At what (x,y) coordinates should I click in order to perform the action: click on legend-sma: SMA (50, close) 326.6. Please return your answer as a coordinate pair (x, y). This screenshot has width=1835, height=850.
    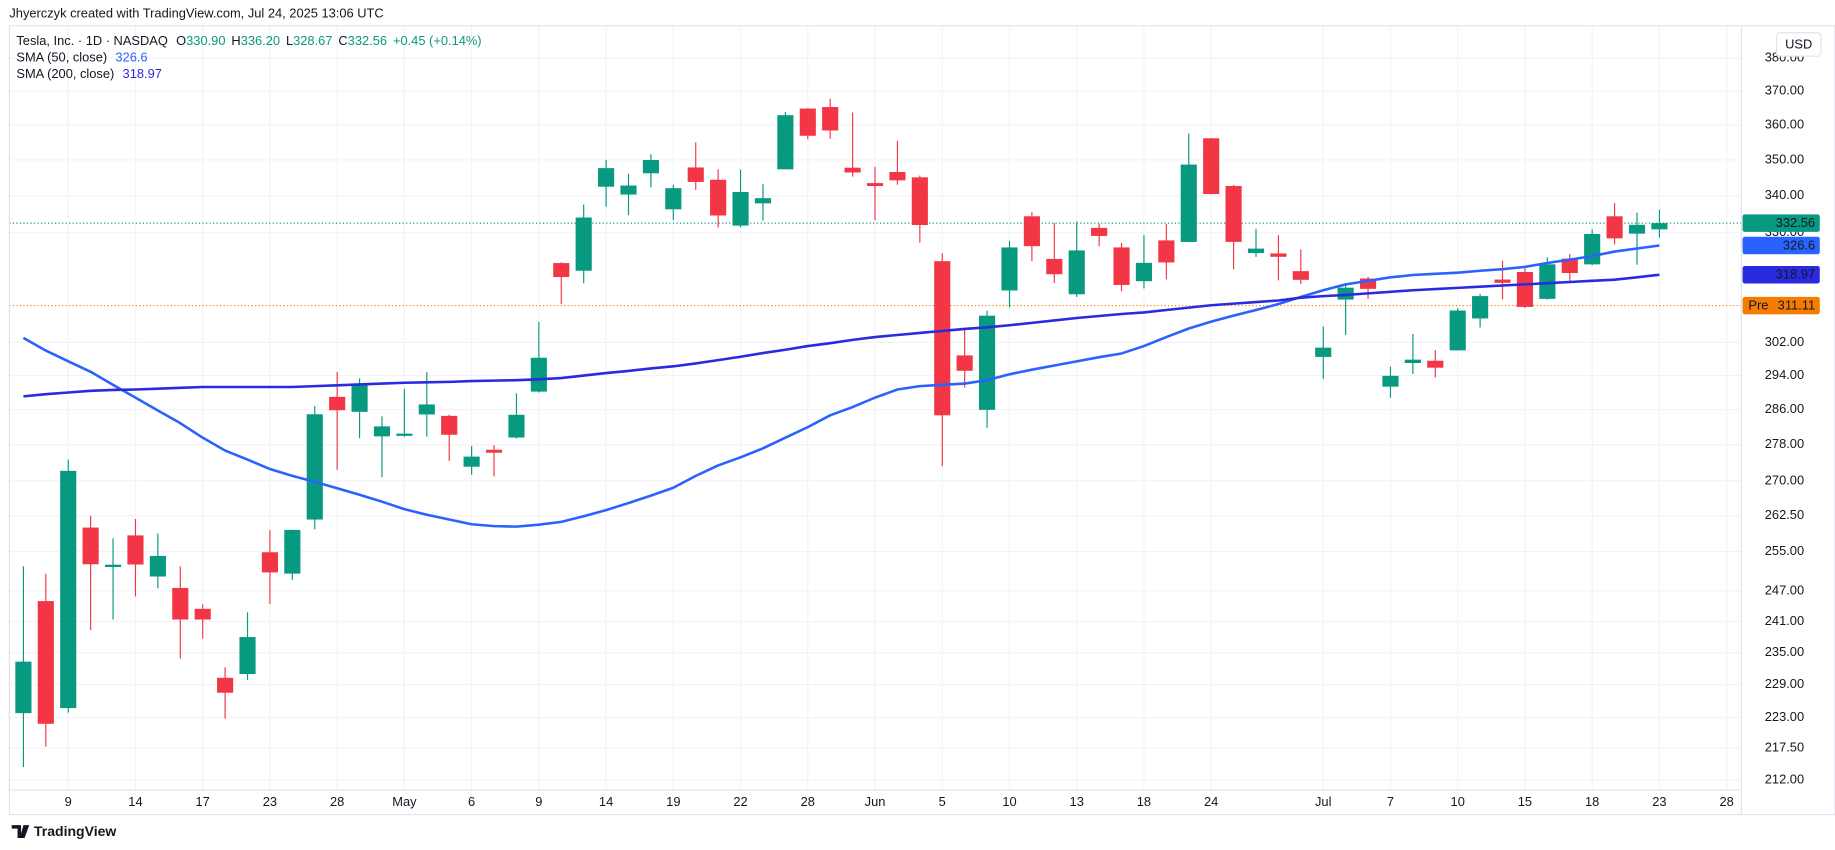
    Looking at the image, I should click on (81, 57).